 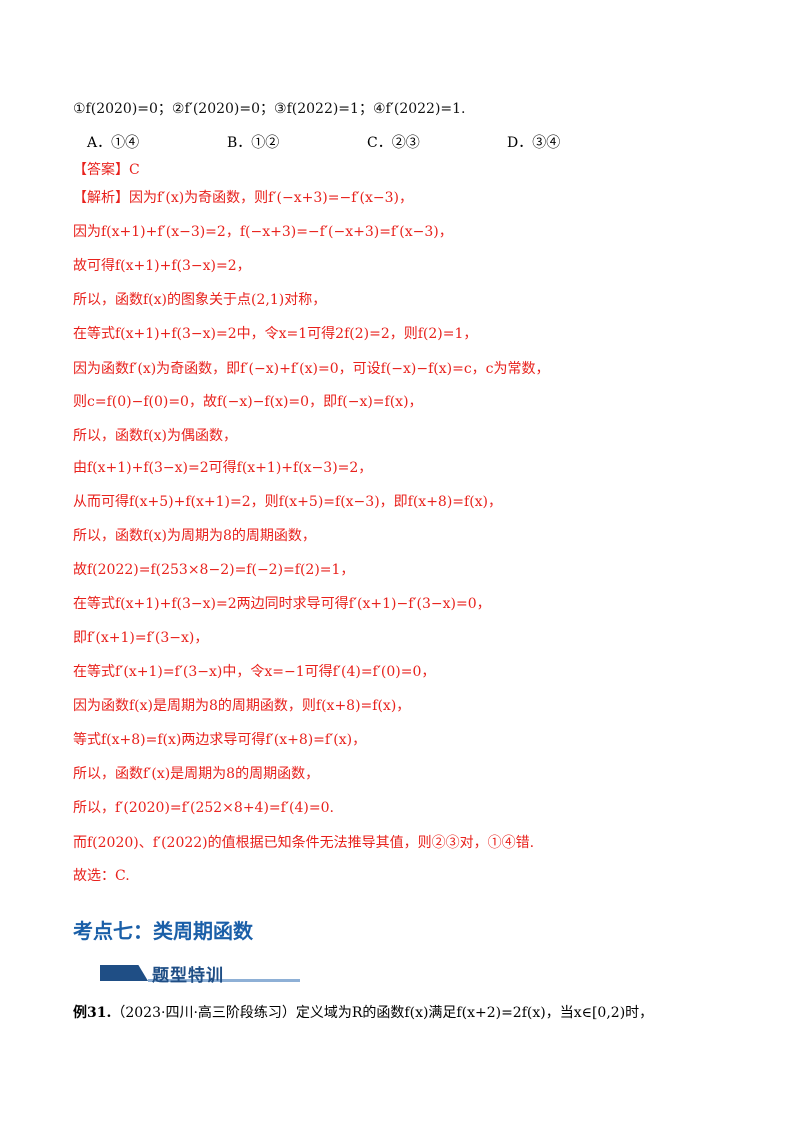 I want to click on answer-line: 【答案】C, so click(x=106, y=170).